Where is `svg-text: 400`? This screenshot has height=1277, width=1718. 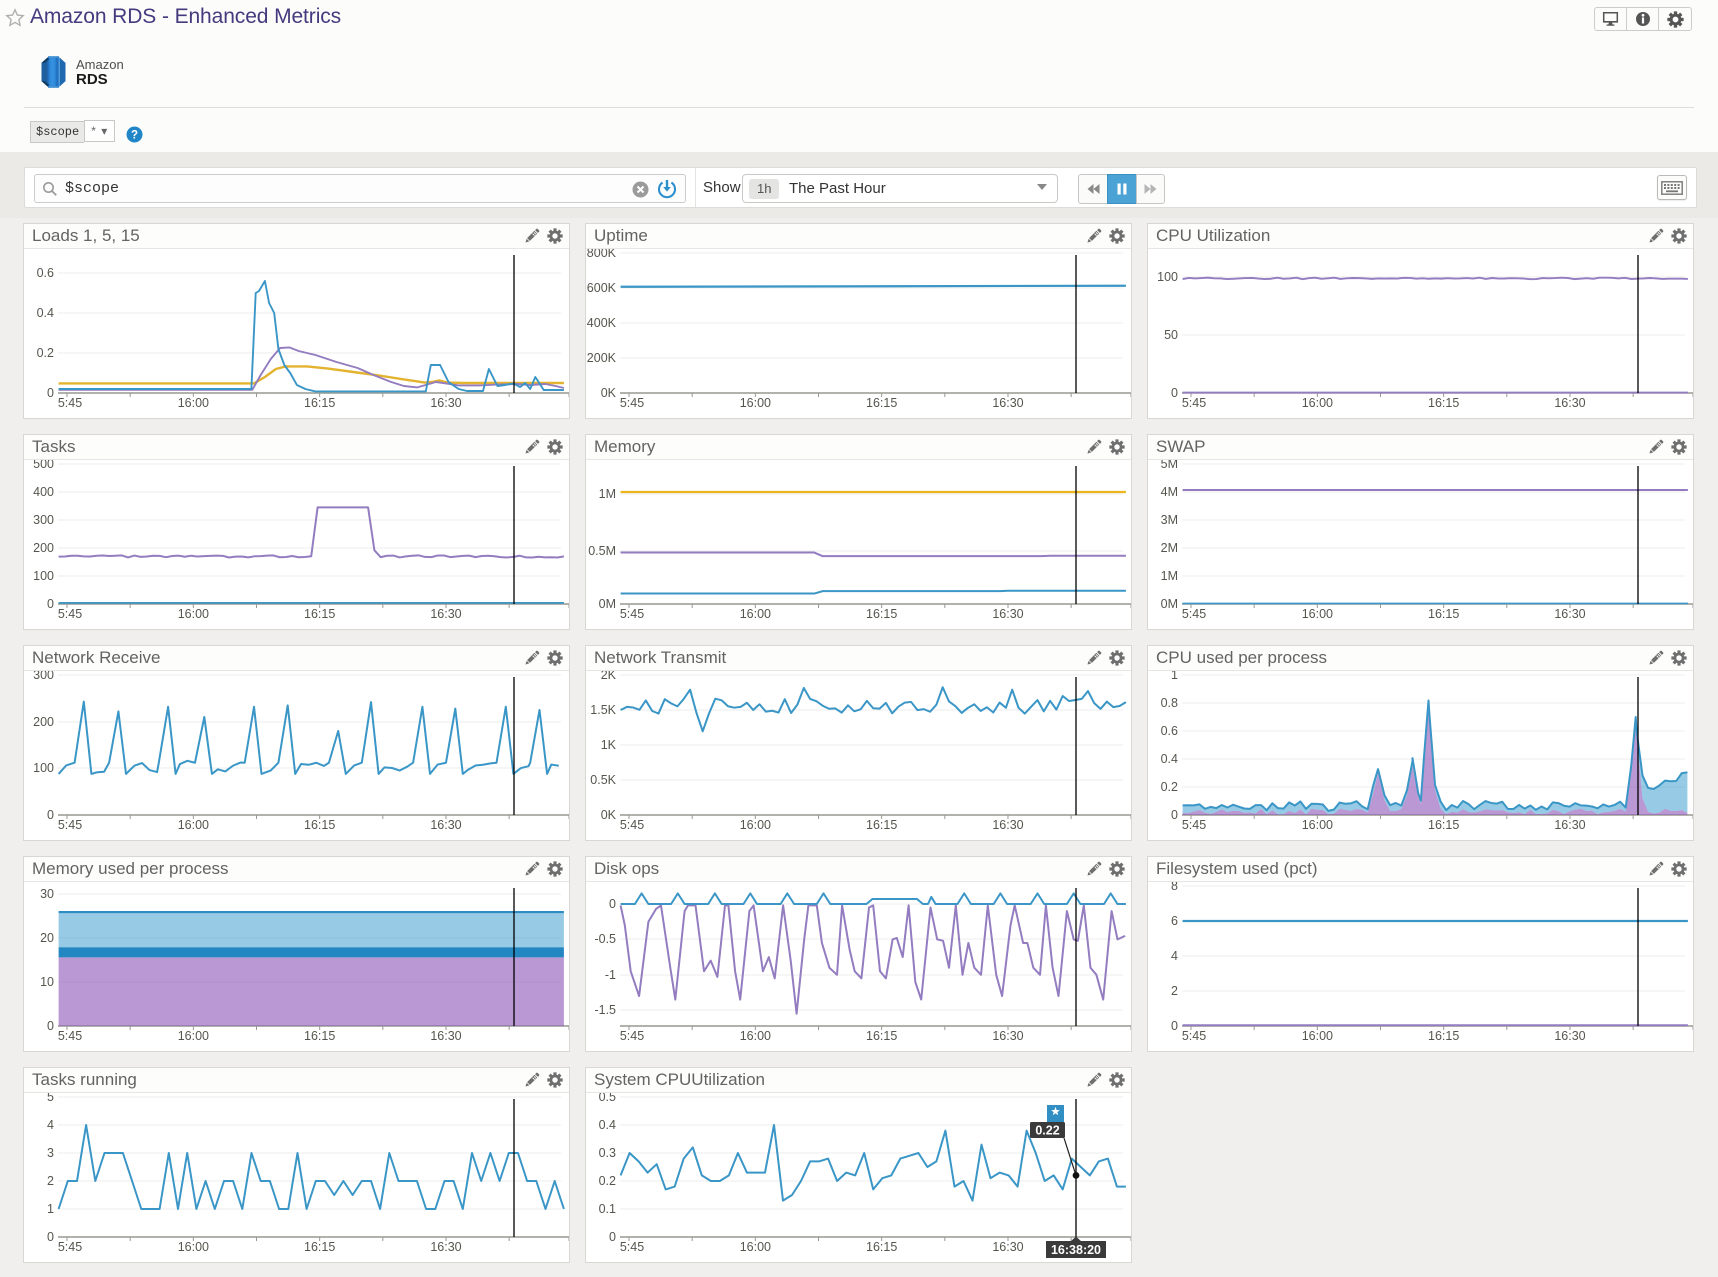 svg-text: 400 is located at coordinates (43, 492).